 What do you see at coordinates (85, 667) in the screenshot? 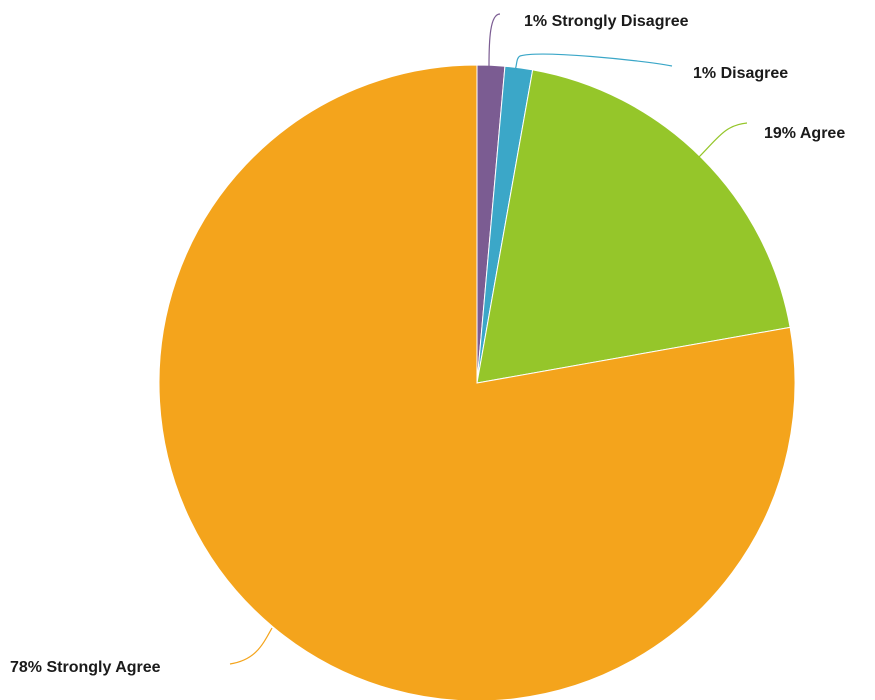
I see `slice-label-strongly-agree: 78% Strongly Agree` at bounding box center [85, 667].